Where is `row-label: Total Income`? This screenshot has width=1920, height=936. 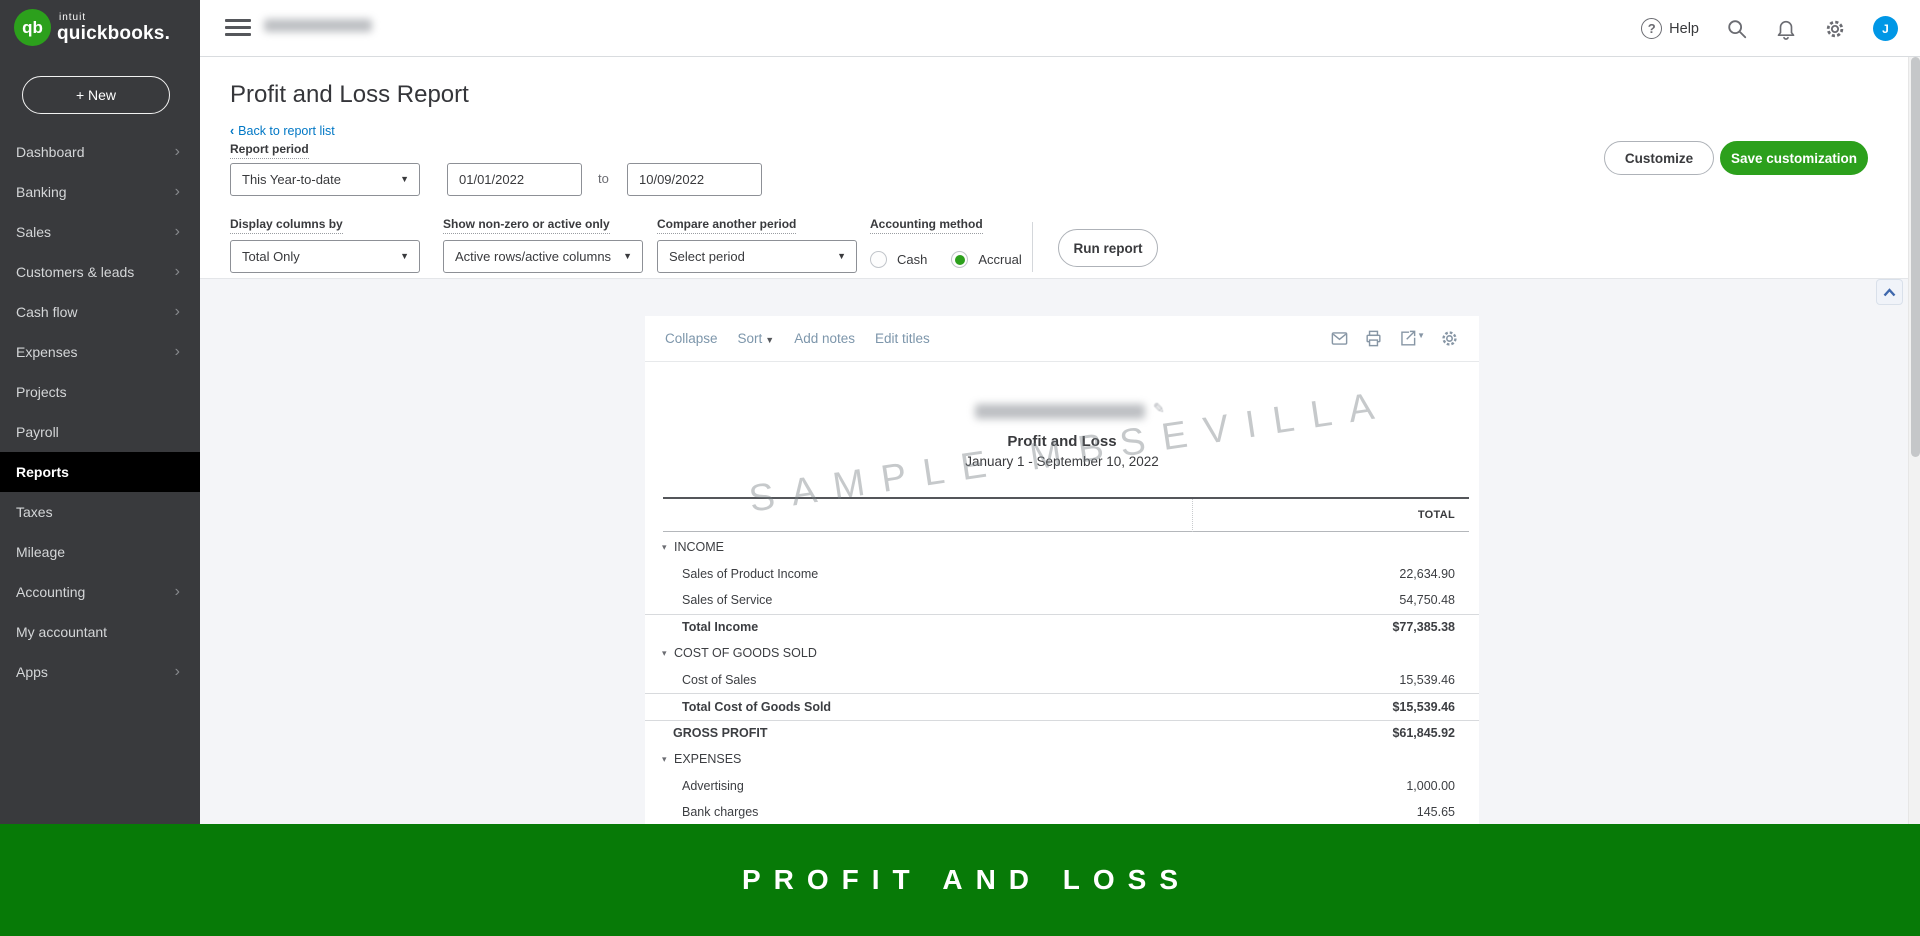 row-label: Total Income is located at coordinates (720, 627).